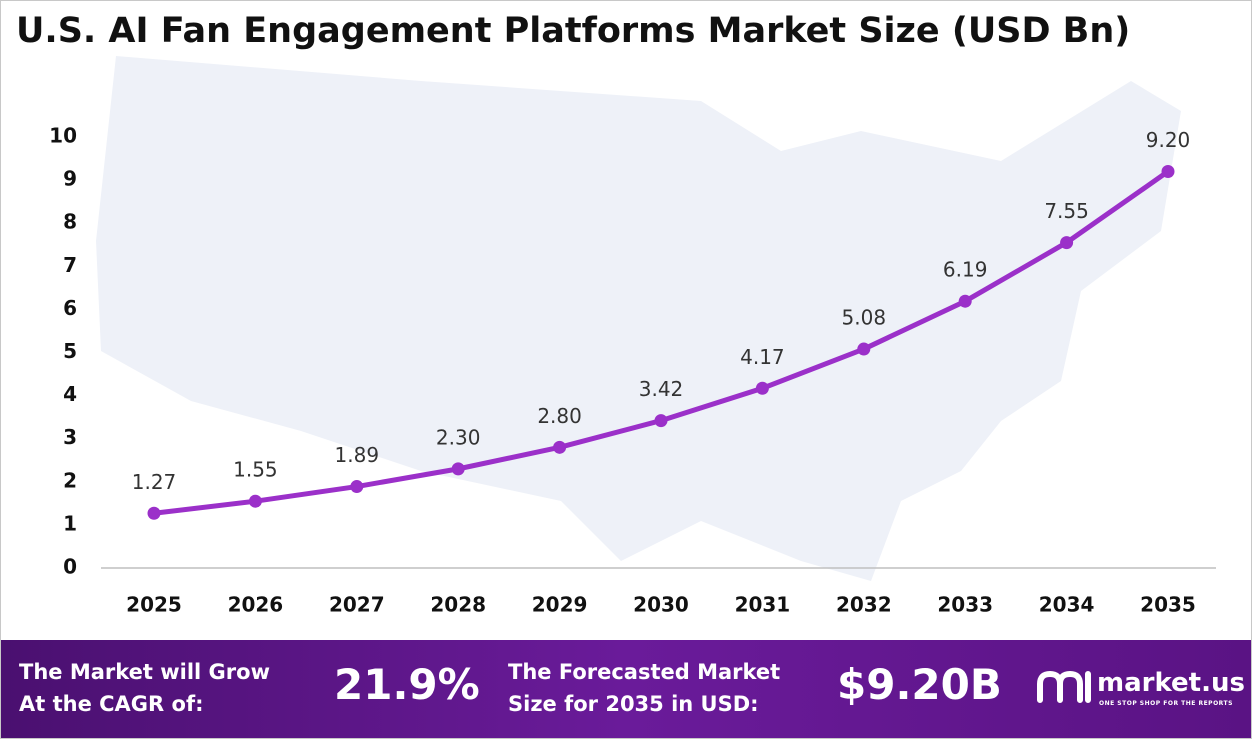 The height and width of the screenshot is (739, 1252). I want to click on value-label: 3.42, so click(661, 389).